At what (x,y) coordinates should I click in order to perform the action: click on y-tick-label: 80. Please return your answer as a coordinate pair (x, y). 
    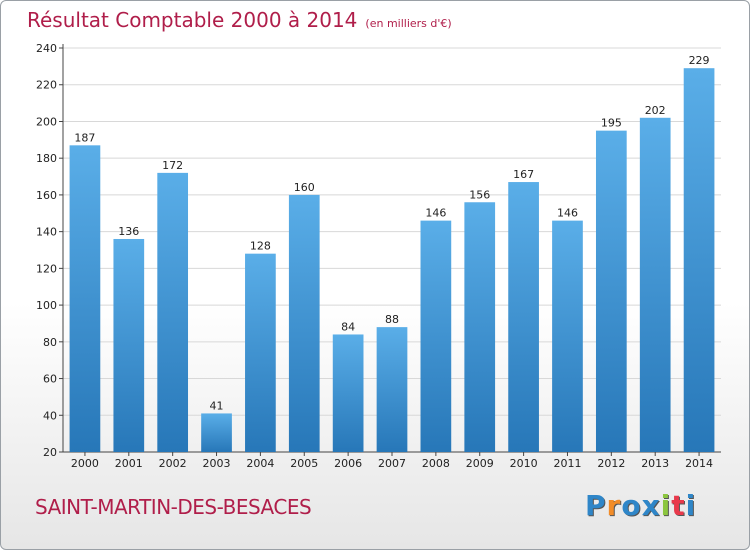
    Looking at the image, I should click on (50, 342).